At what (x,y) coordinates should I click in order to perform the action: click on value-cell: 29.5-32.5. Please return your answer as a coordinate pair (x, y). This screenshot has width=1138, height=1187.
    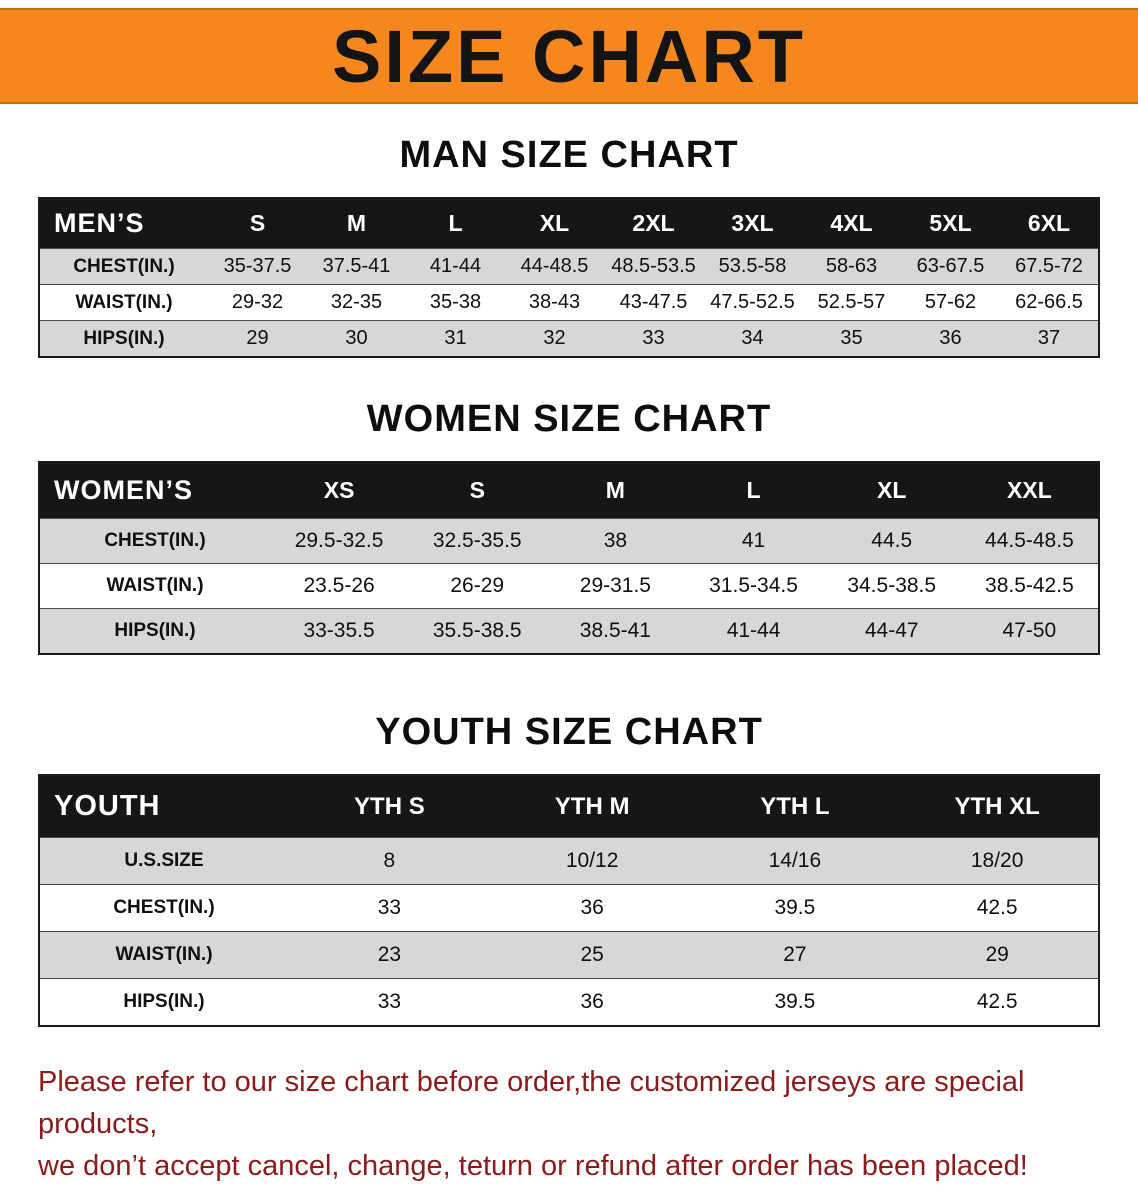
    Looking at the image, I should click on (339, 541).